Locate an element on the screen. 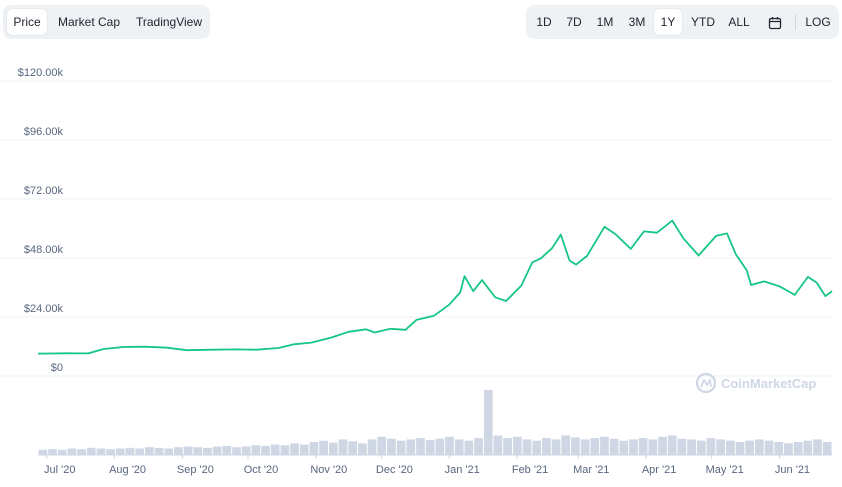 This screenshot has height=487, width=842. x-tick-label: Oct '20 is located at coordinates (261, 470).